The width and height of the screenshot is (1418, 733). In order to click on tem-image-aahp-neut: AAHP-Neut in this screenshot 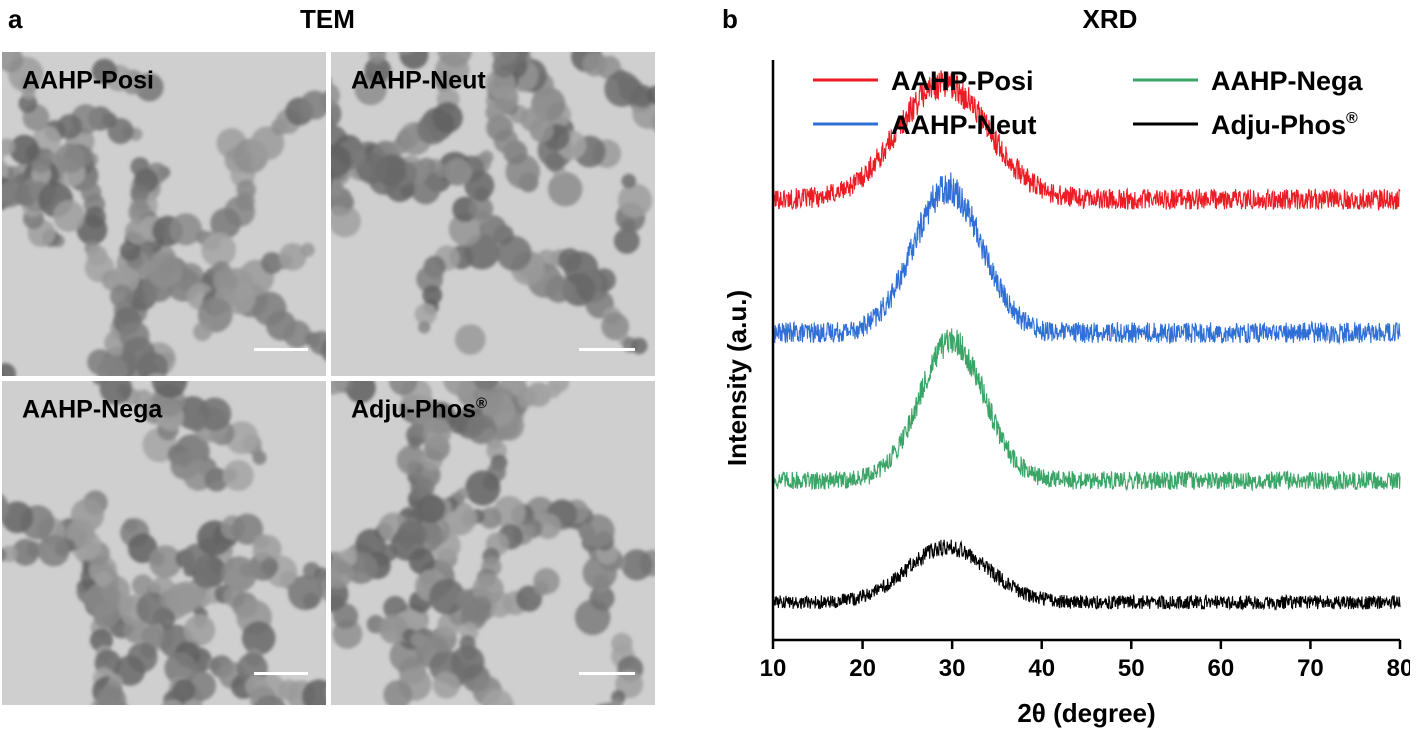, I will do `click(493, 214)`.